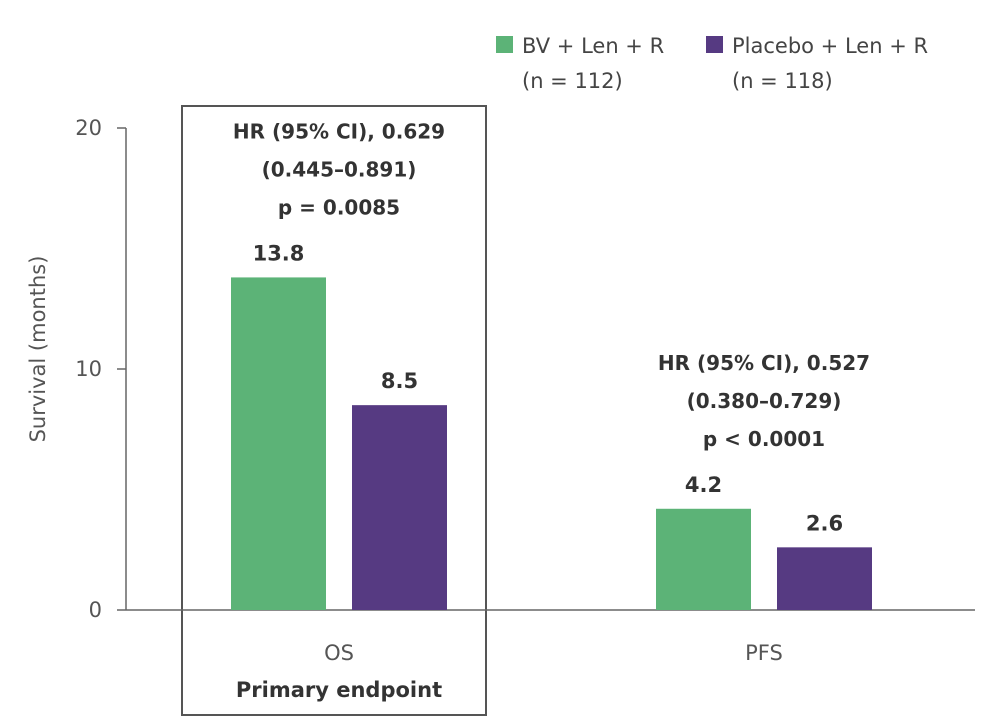  I want to click on hr-annotation-line: HR (95% CI), 0.629, so click(339, 131).